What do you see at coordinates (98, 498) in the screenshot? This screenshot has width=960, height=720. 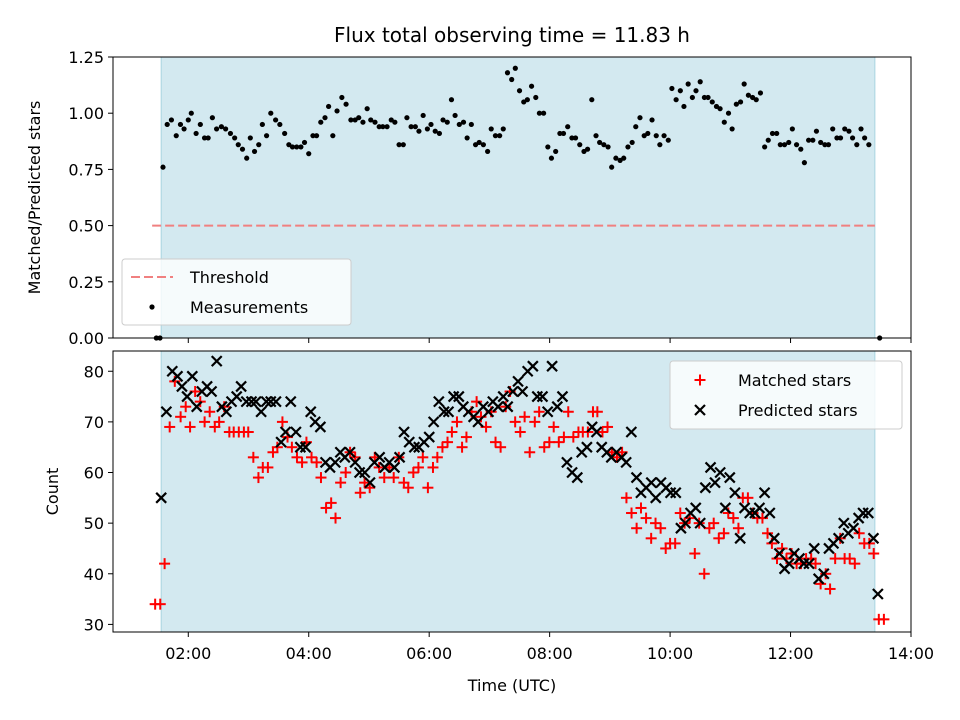 I see `bottom-y-axis: 30 40 50 60 70 80` at bounding box center [98, 498].